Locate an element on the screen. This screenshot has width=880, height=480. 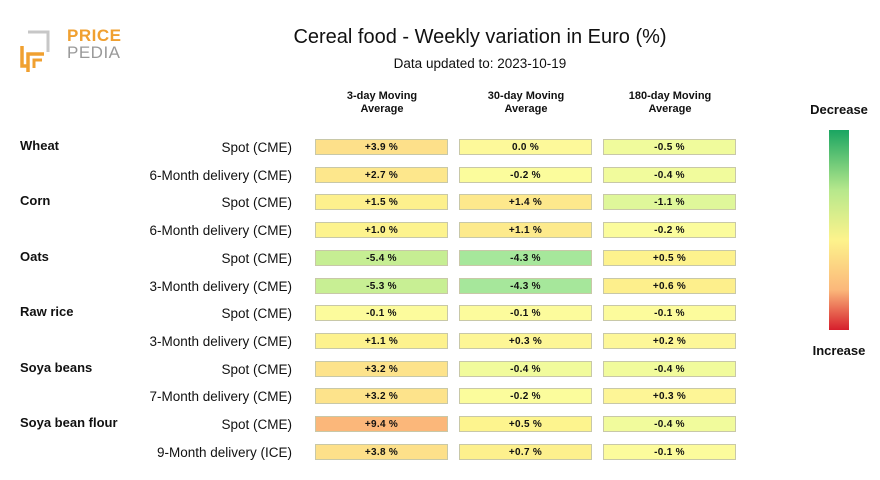
heatmap-cell: -1.1 % is located at coordinates (669, 202).